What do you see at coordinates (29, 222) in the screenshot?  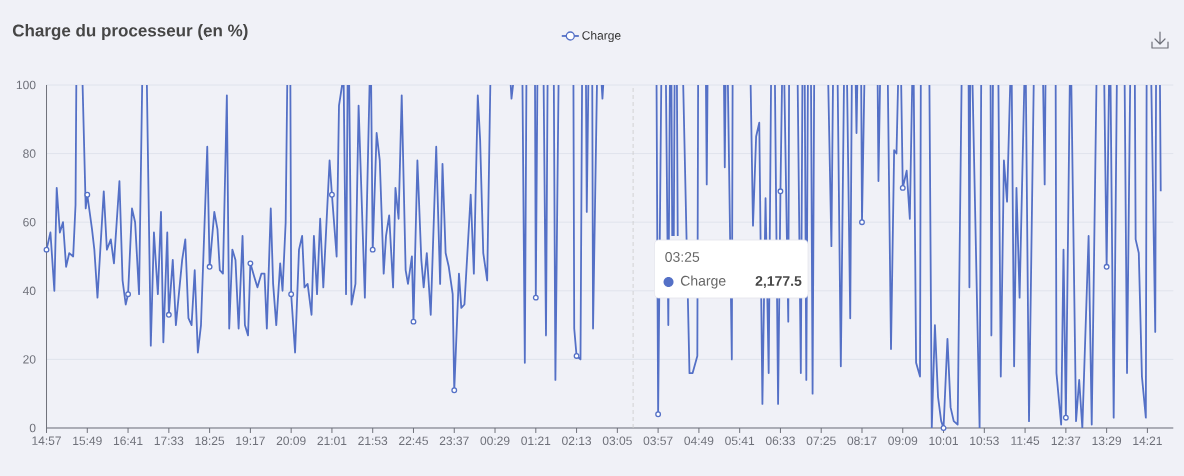 I see `y-tick-label: 60` at bounding box center [29, 222].